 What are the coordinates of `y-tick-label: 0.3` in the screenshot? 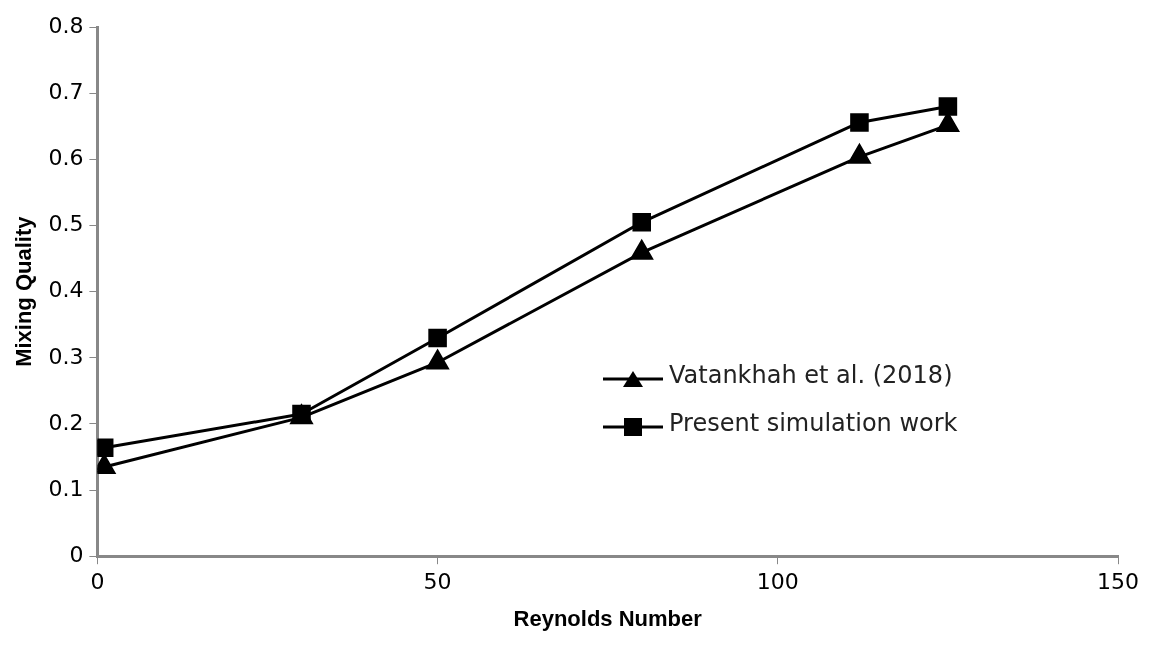 It's located at (66, 356).